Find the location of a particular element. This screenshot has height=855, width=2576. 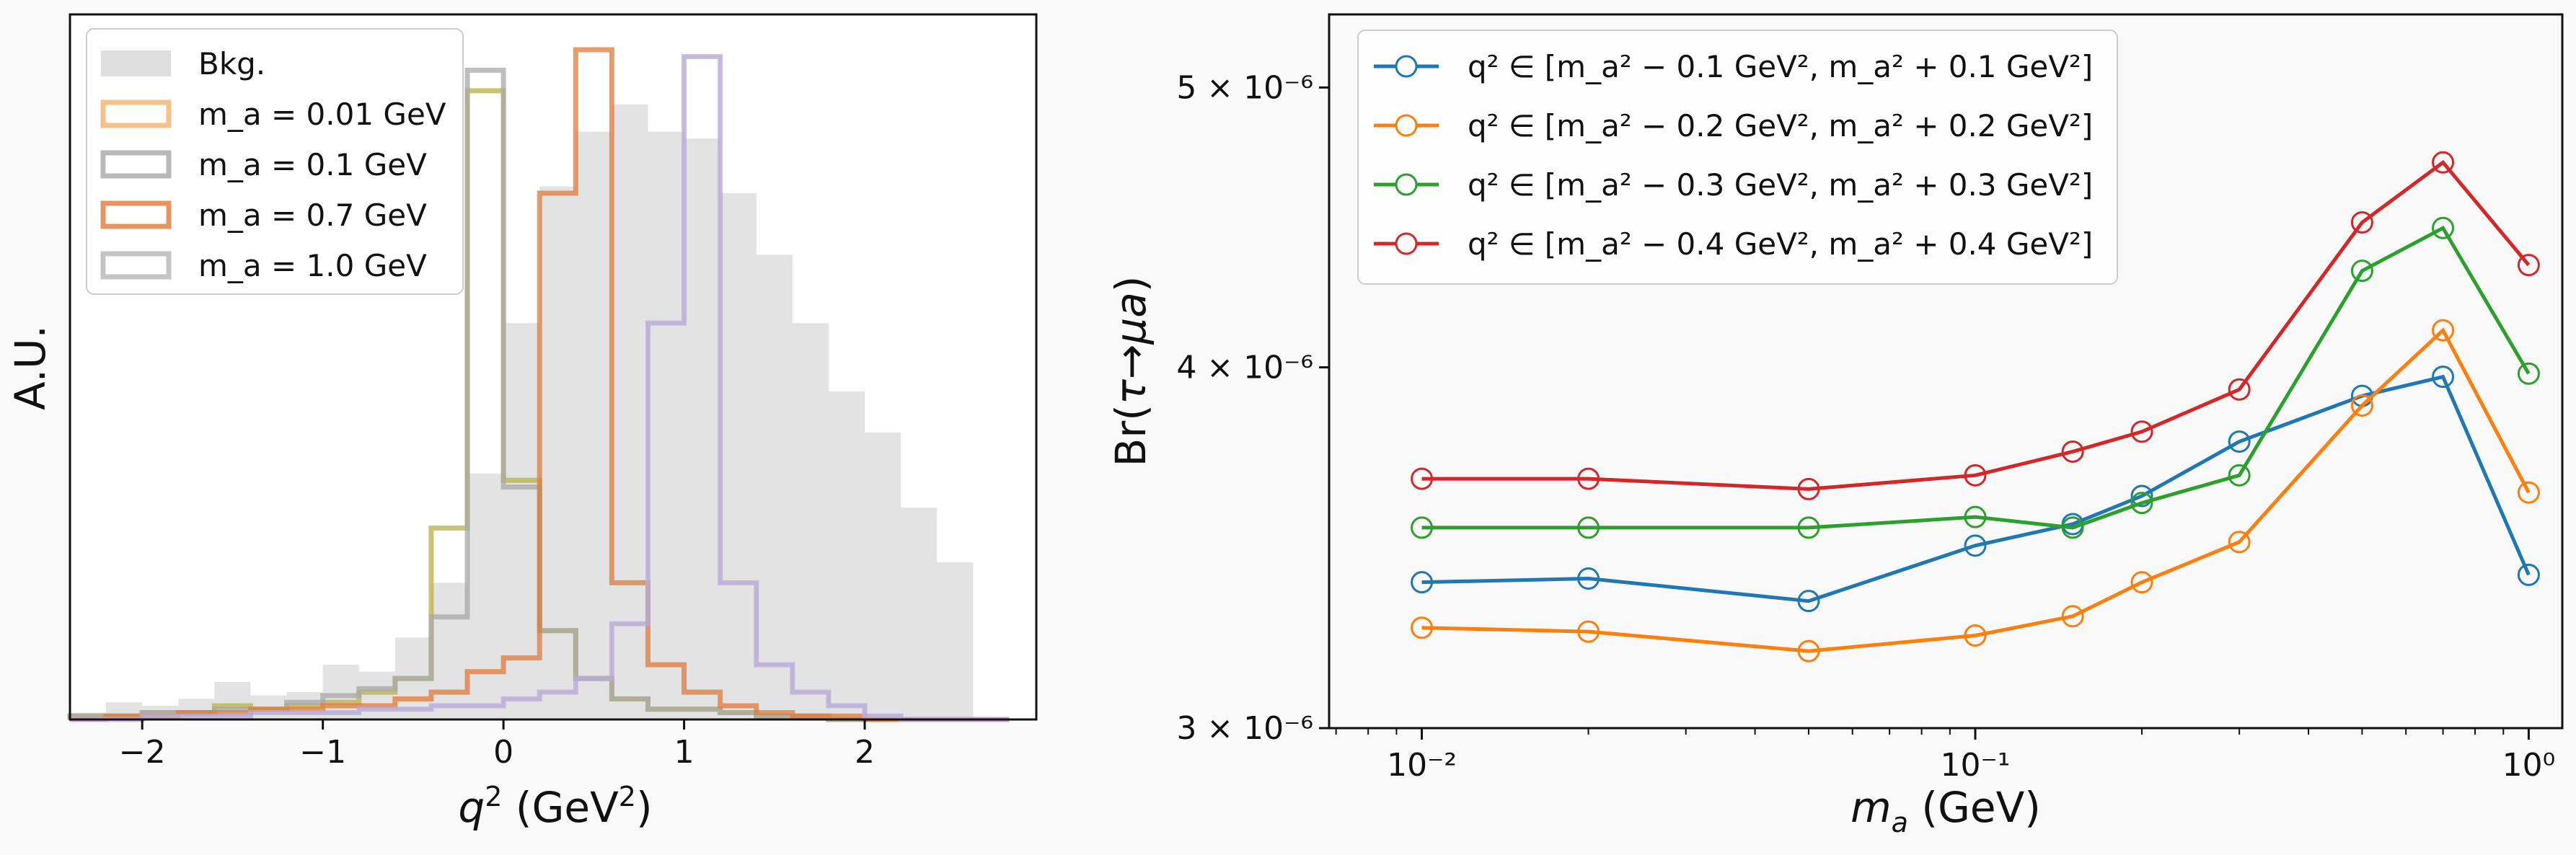

br-x-ticks: 10⁻² 10⁻¹ 10⁰ is located at coordinates (1945, 756).